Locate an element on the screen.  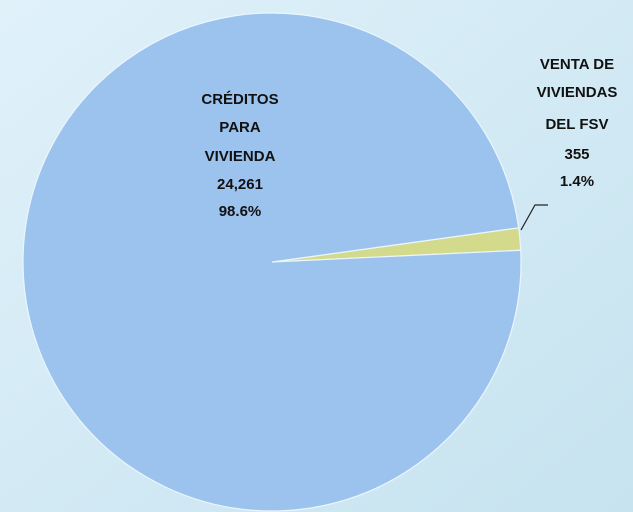
leader-line is located at coordinates (534, 217).